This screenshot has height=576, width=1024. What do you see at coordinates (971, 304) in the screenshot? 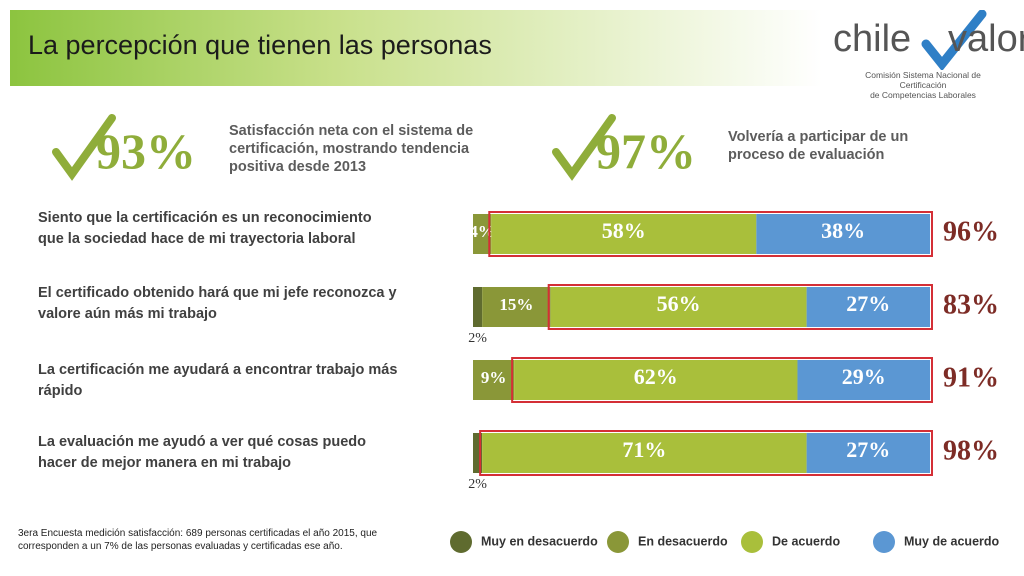
I see `total-label: 83%` at bounding box center [971, 304].